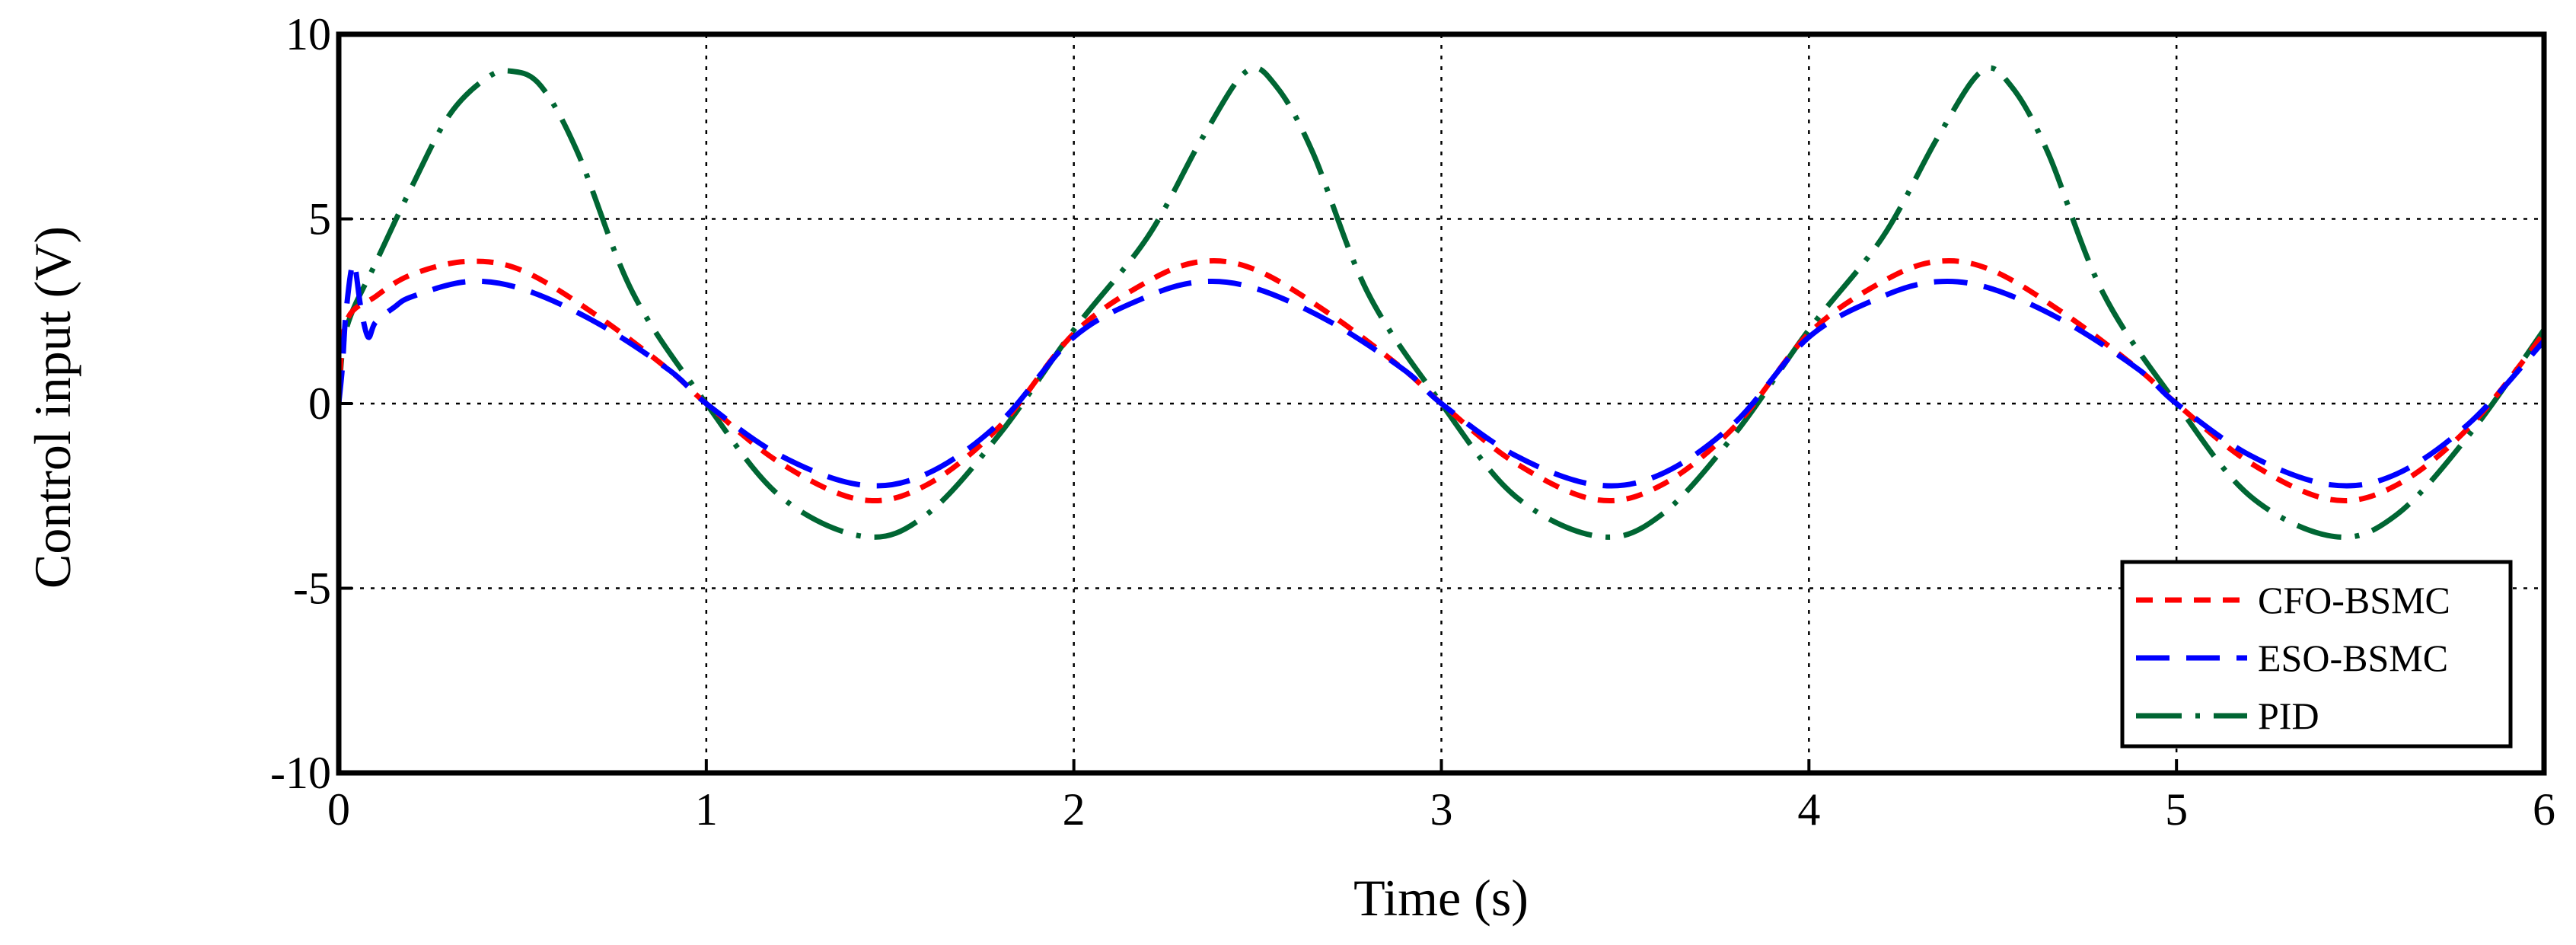 The image size is (2576, 945). I want to click on y-tick-label: 10, so click(308, 34).